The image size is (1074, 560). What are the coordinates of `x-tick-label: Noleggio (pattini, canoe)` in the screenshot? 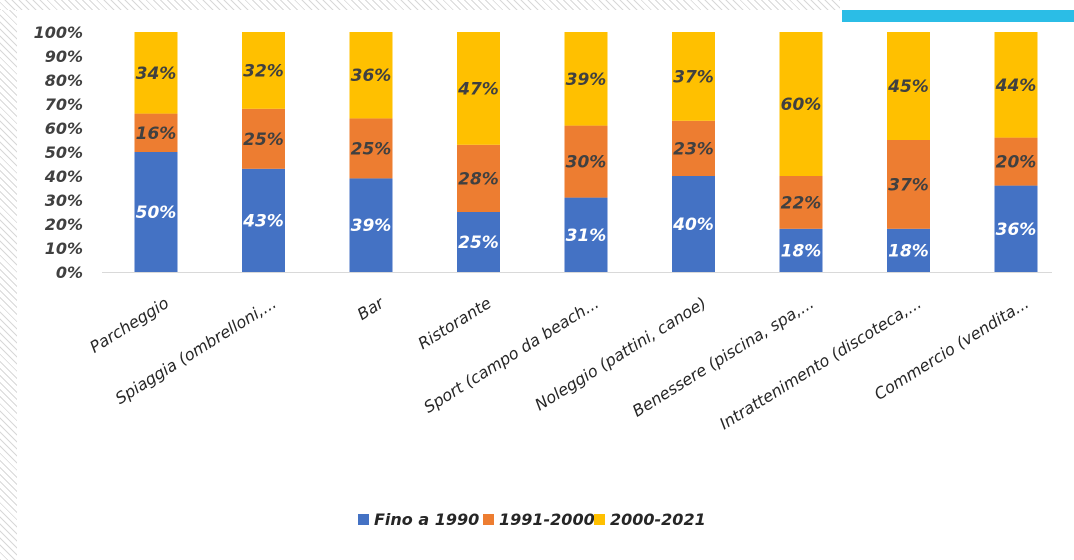 It's located at (620, 353).